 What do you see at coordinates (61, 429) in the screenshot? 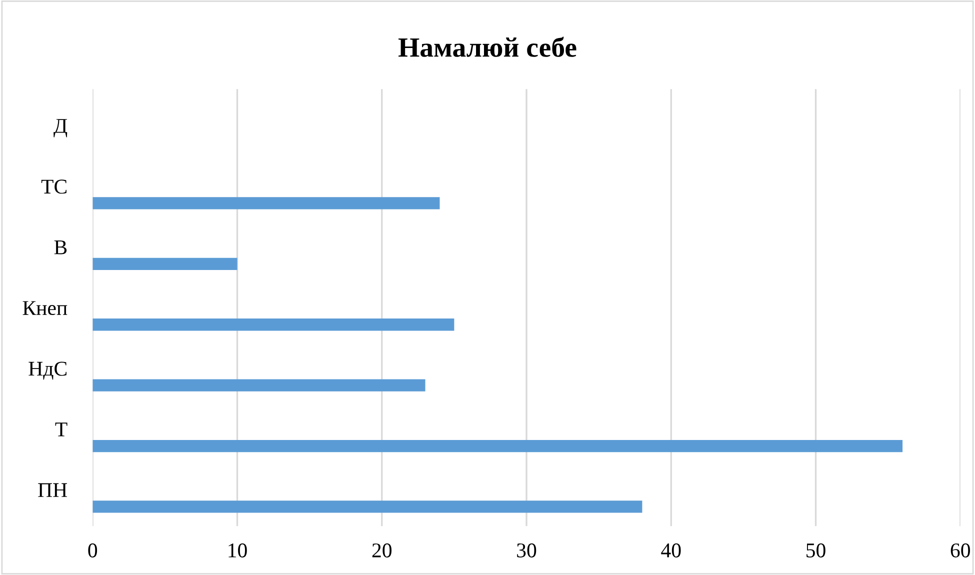
I see `y-tick-label: Т` at bounding box center [61, 429].